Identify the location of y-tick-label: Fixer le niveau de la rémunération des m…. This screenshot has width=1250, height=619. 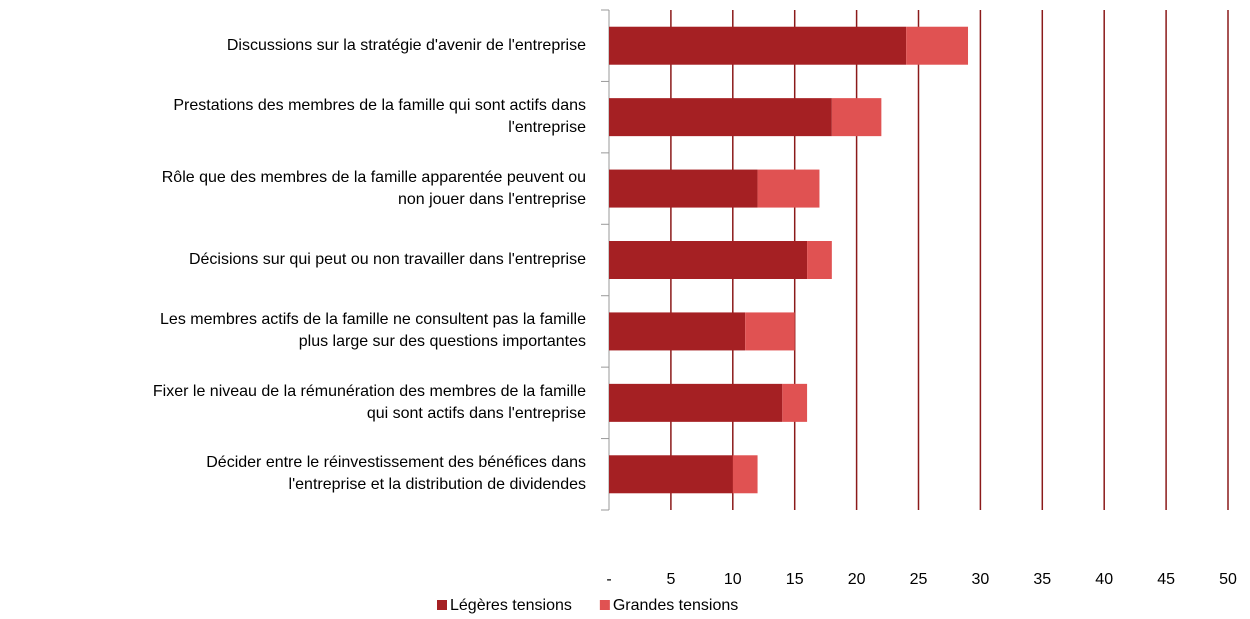
(369, 402).